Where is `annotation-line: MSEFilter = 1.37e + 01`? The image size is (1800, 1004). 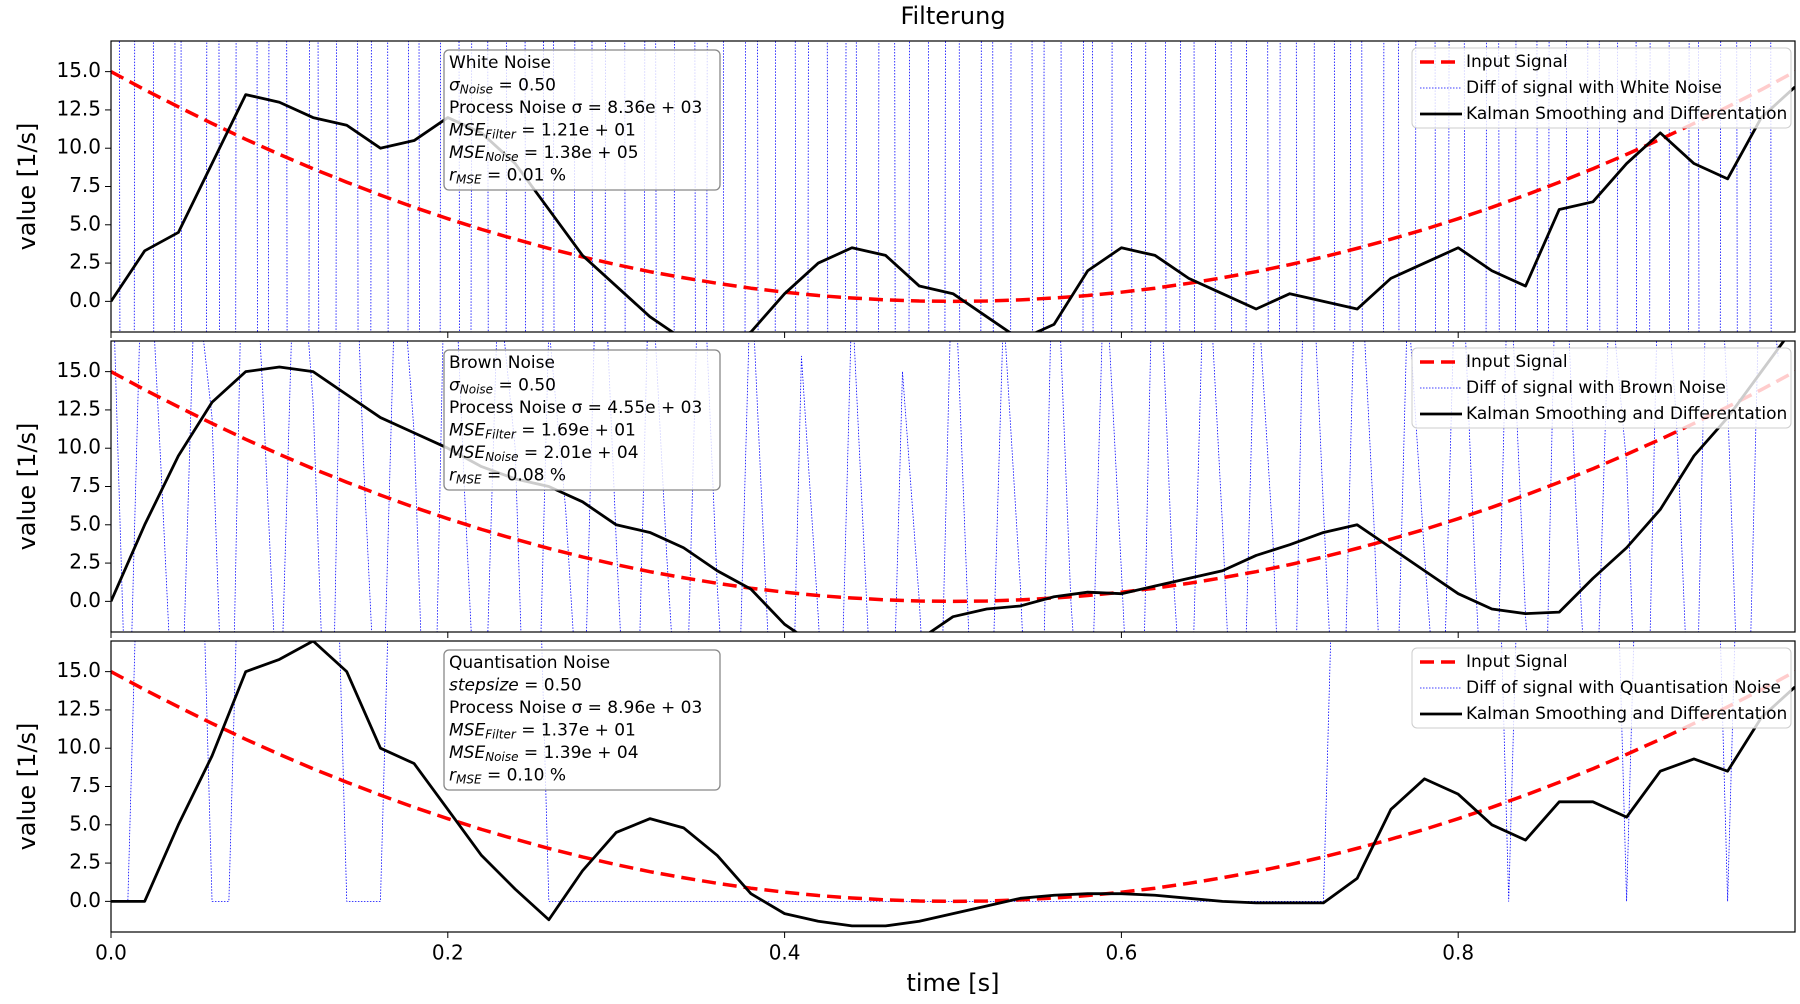 annotation-line: MSEFilter = 1.37e + 01 is located at coordinates (542, 731).